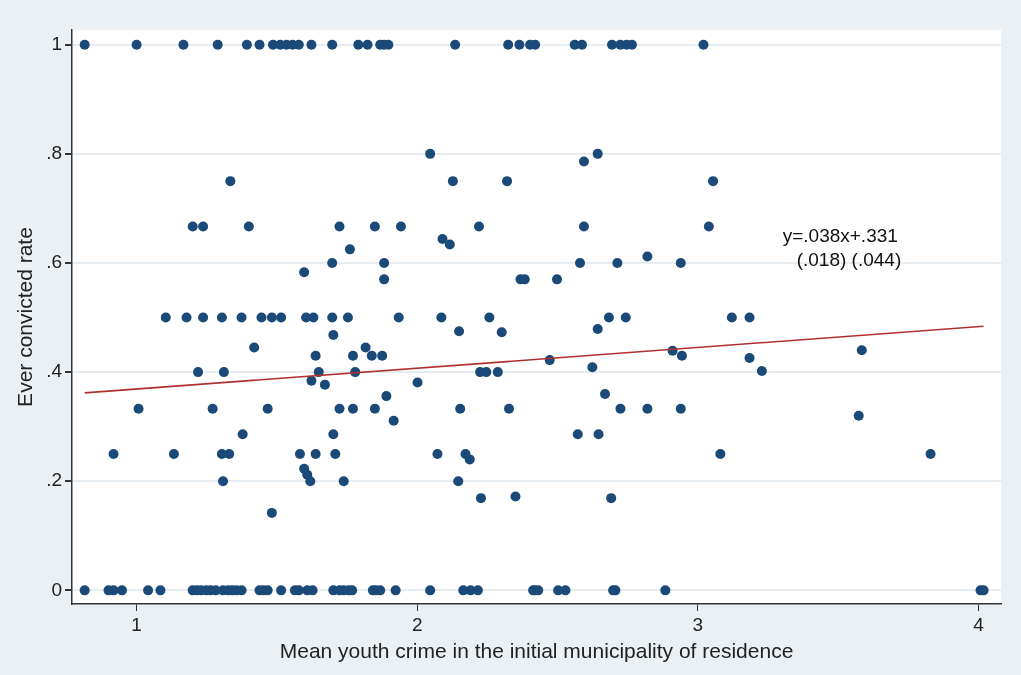 The width and height of the screenshot is (1021, 675). What do you see at coordinates (417, 624) in the screenshot?
I see `x-tick-label: 2` at bounding box center [417, 624].